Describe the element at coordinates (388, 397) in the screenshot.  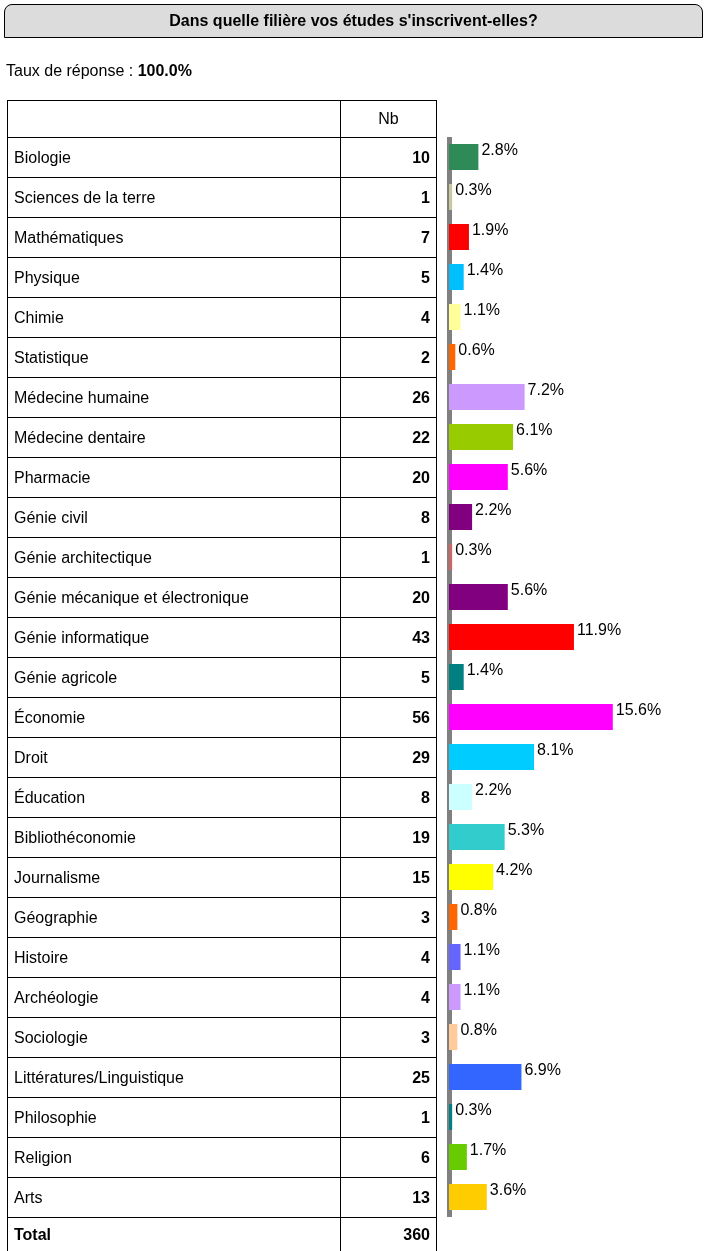
I see `text: 26` at that location.